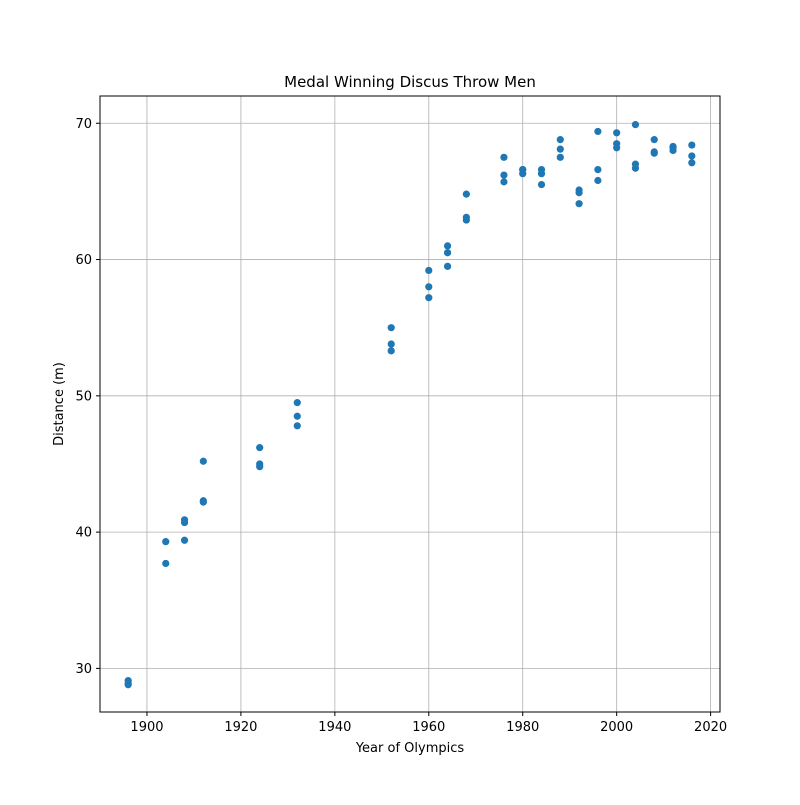 This screenshot has height=805, width=800. What do you see at coordinates (83, 396) in the screenshot?
I see `y-tick-label: 50` at bounding box center [83, 396].